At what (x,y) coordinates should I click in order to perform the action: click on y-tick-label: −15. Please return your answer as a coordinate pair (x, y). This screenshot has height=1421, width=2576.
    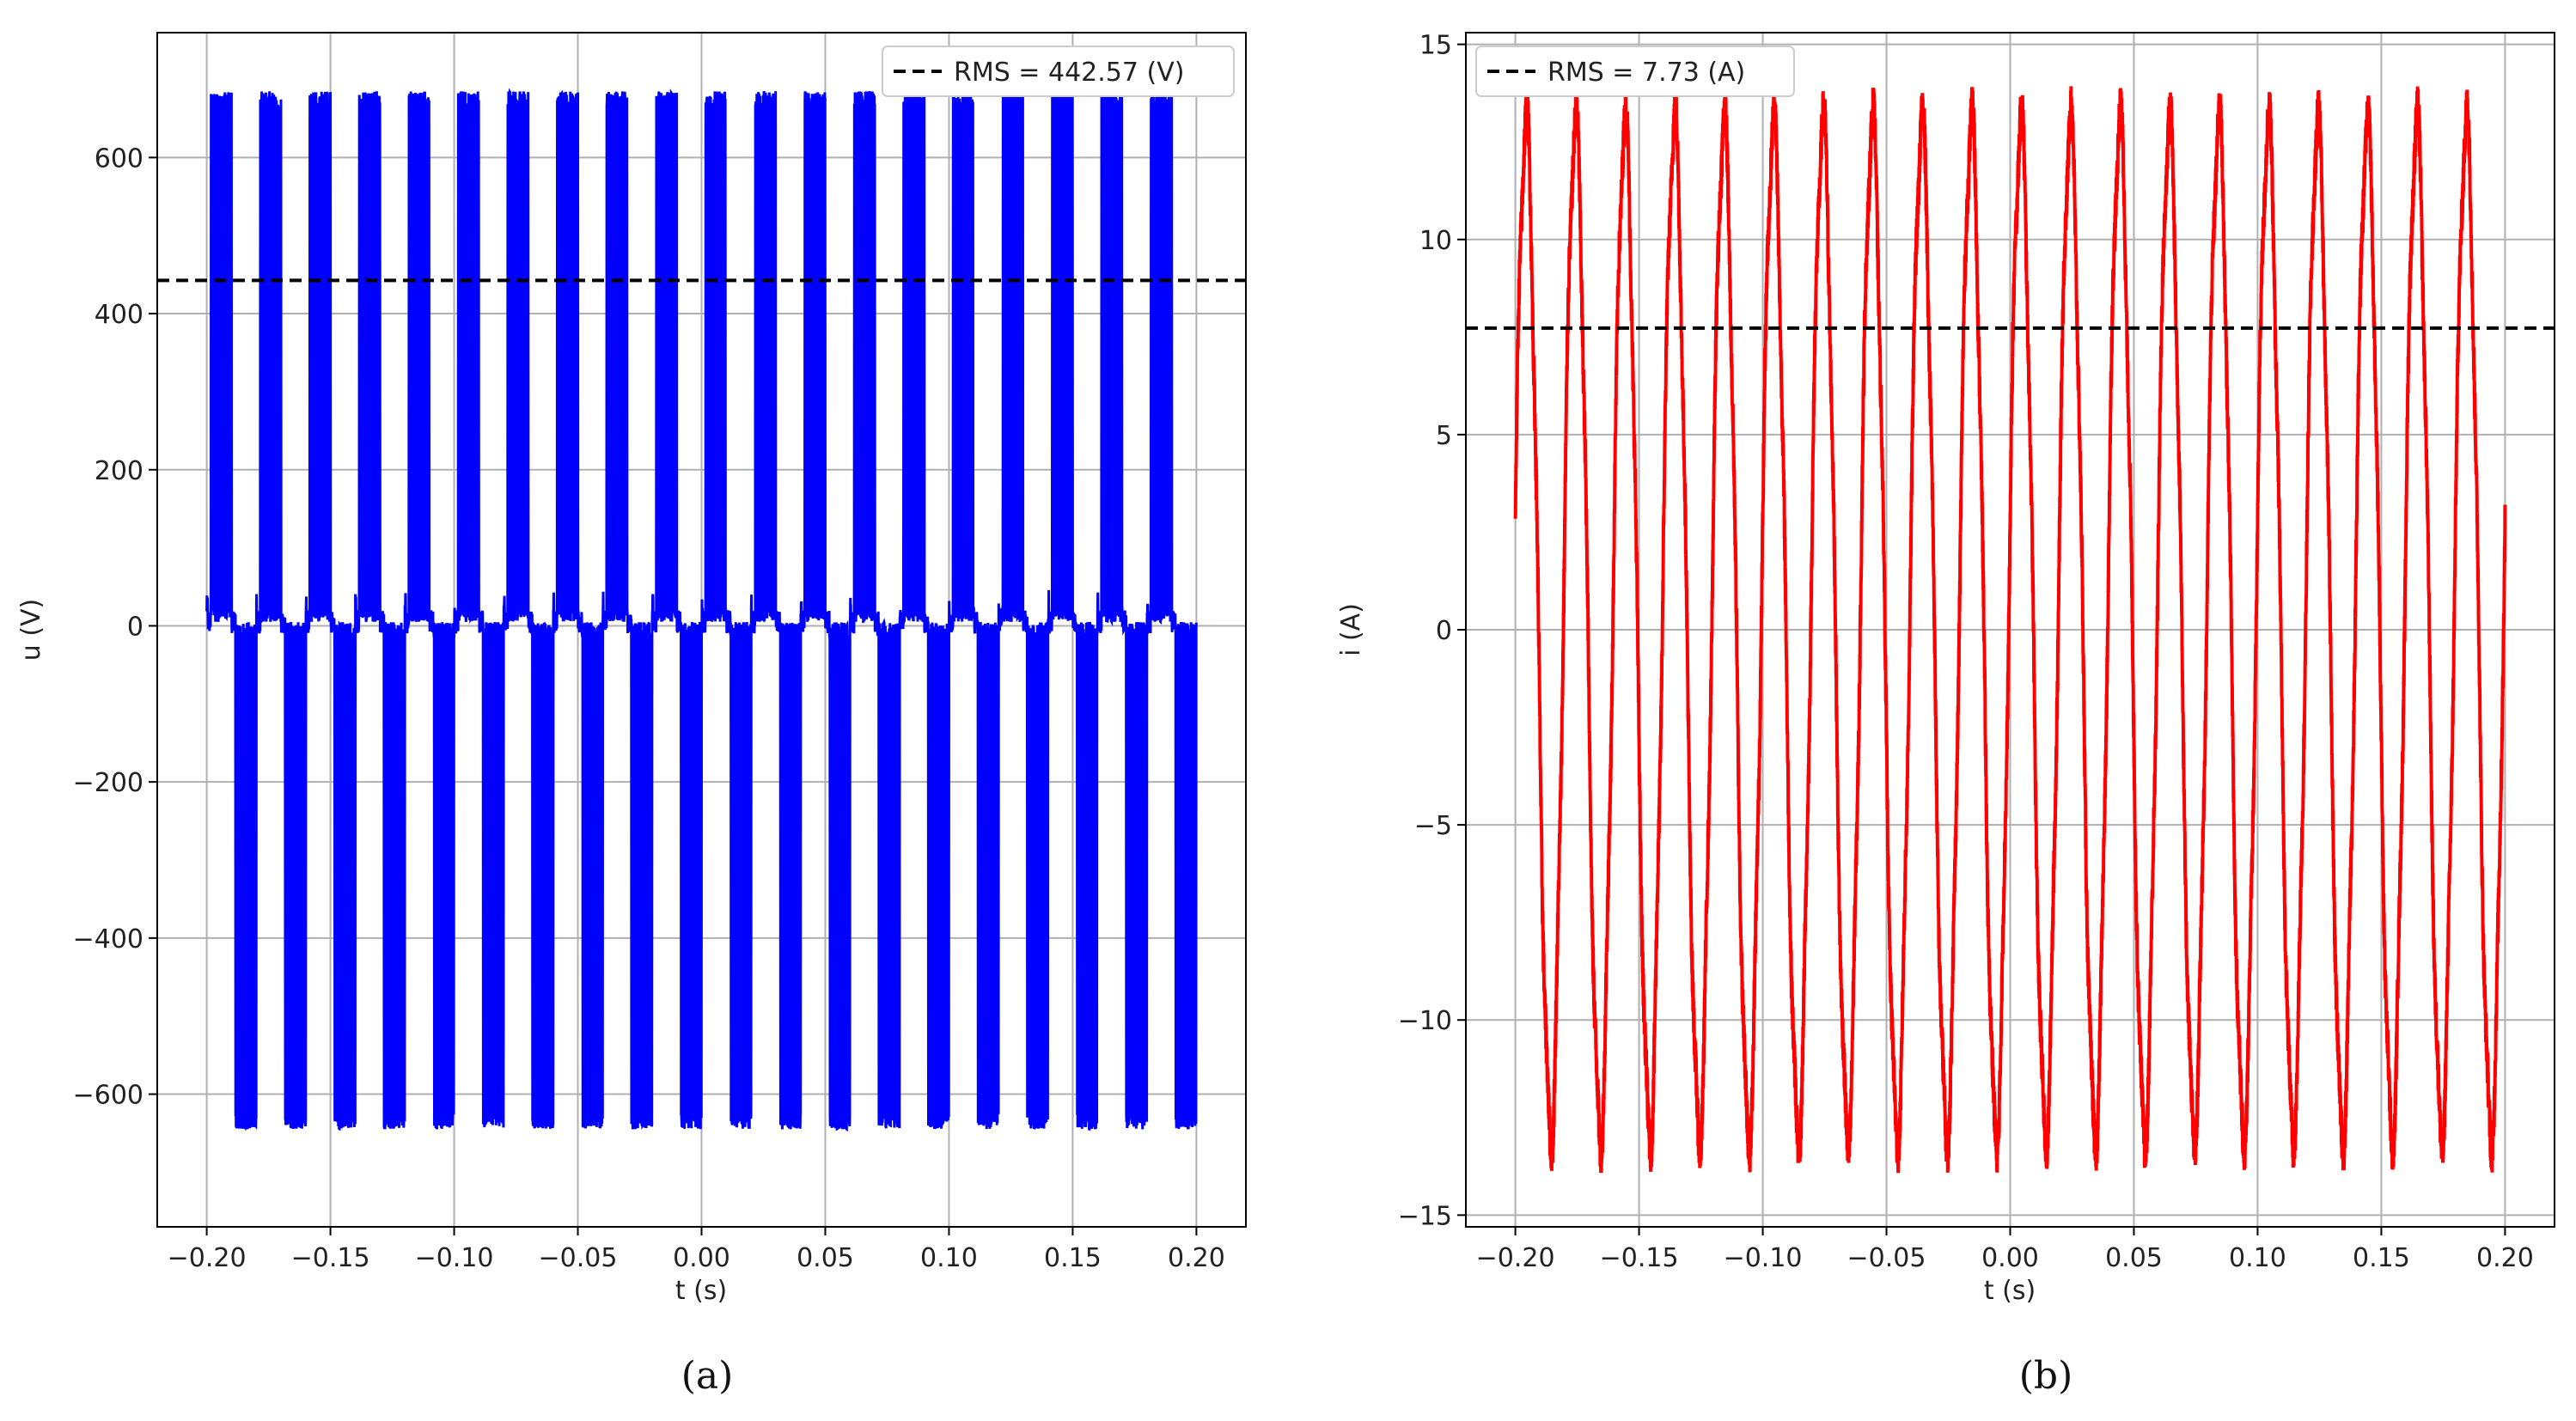
    Looking at the image, I should click on (1425, 1216).